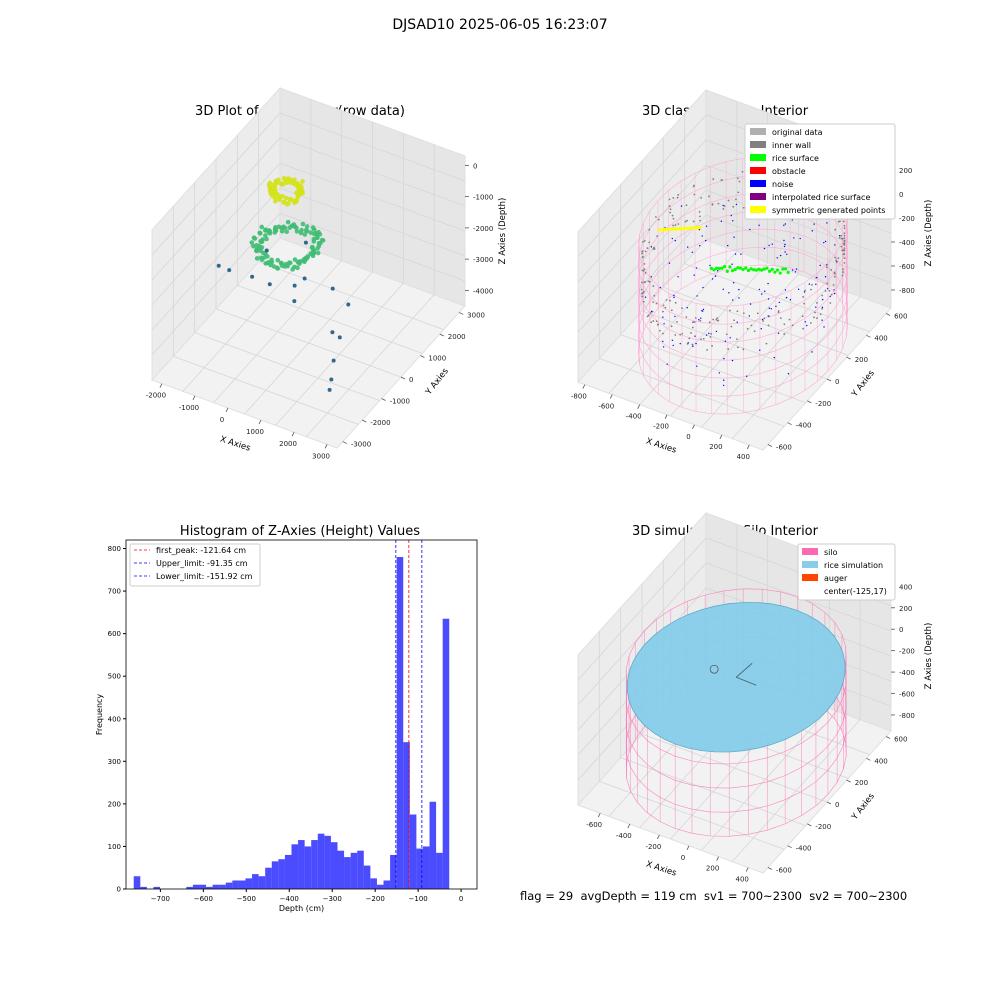  Describe the element at coordinates (222, 420) in the screenshot. I see `p1-xtick-label: 0` at that location.